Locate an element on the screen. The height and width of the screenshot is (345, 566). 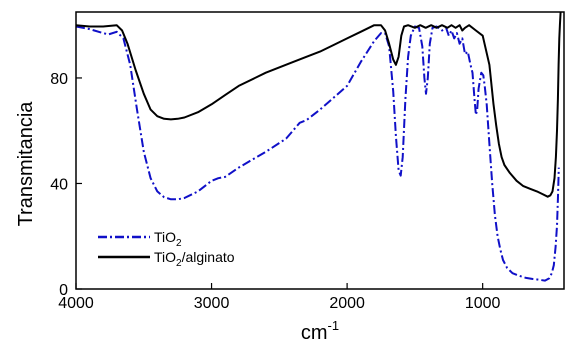
x-tick-label: 2000 is located at coordinates (347, 303).